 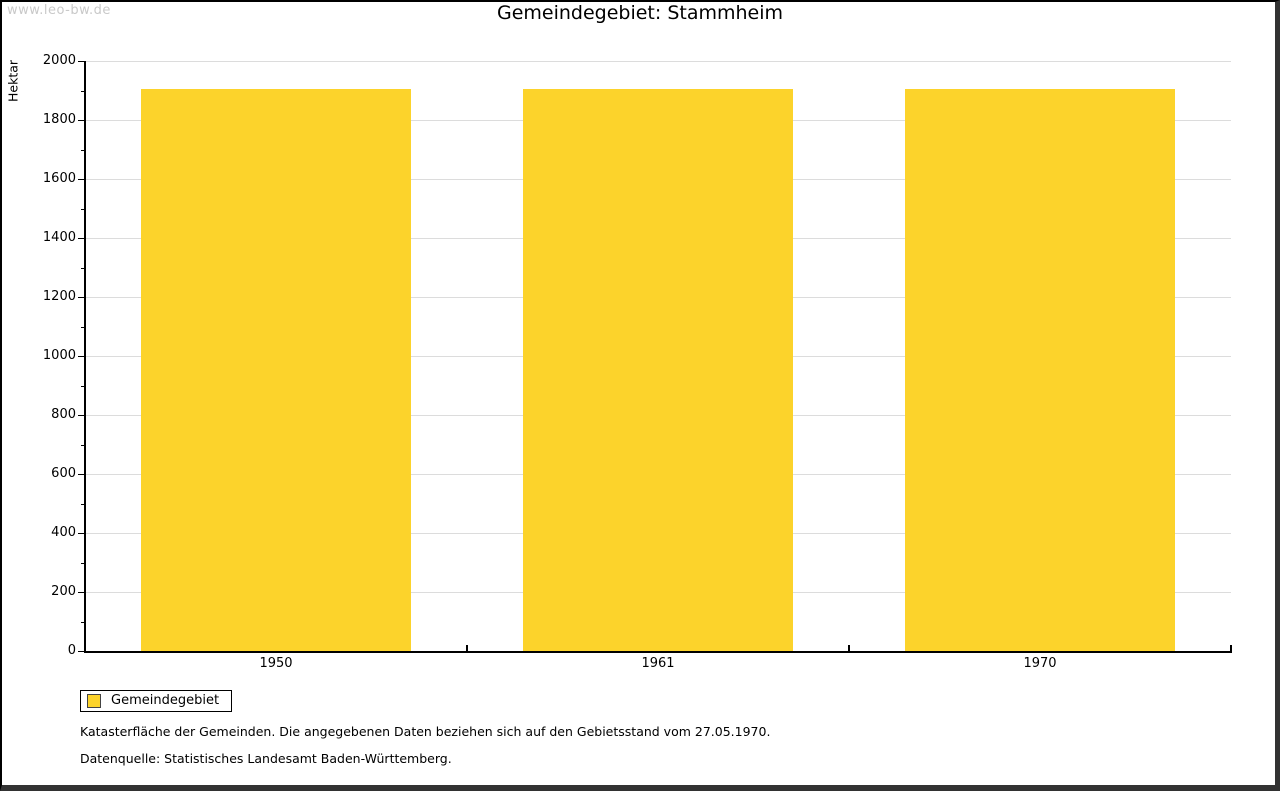 What do you see at coordinates (63, 473) in the screenshot?
I see `y-tick-label-600: 600` at bounding box center [63, 473].